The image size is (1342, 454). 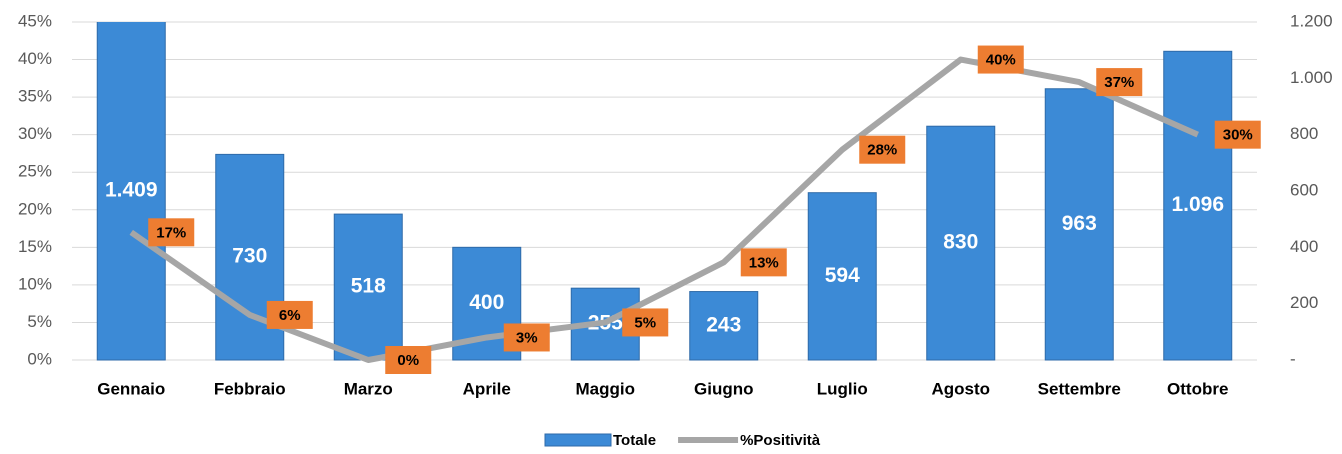 I want to click on y-tick-label: 20%, so click(x=35, y=208).